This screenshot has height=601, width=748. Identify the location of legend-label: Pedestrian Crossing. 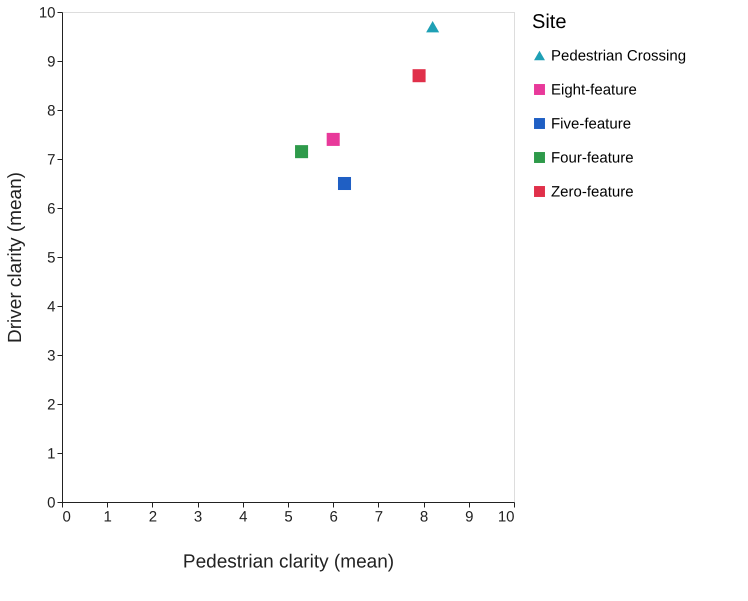
(618, 56).